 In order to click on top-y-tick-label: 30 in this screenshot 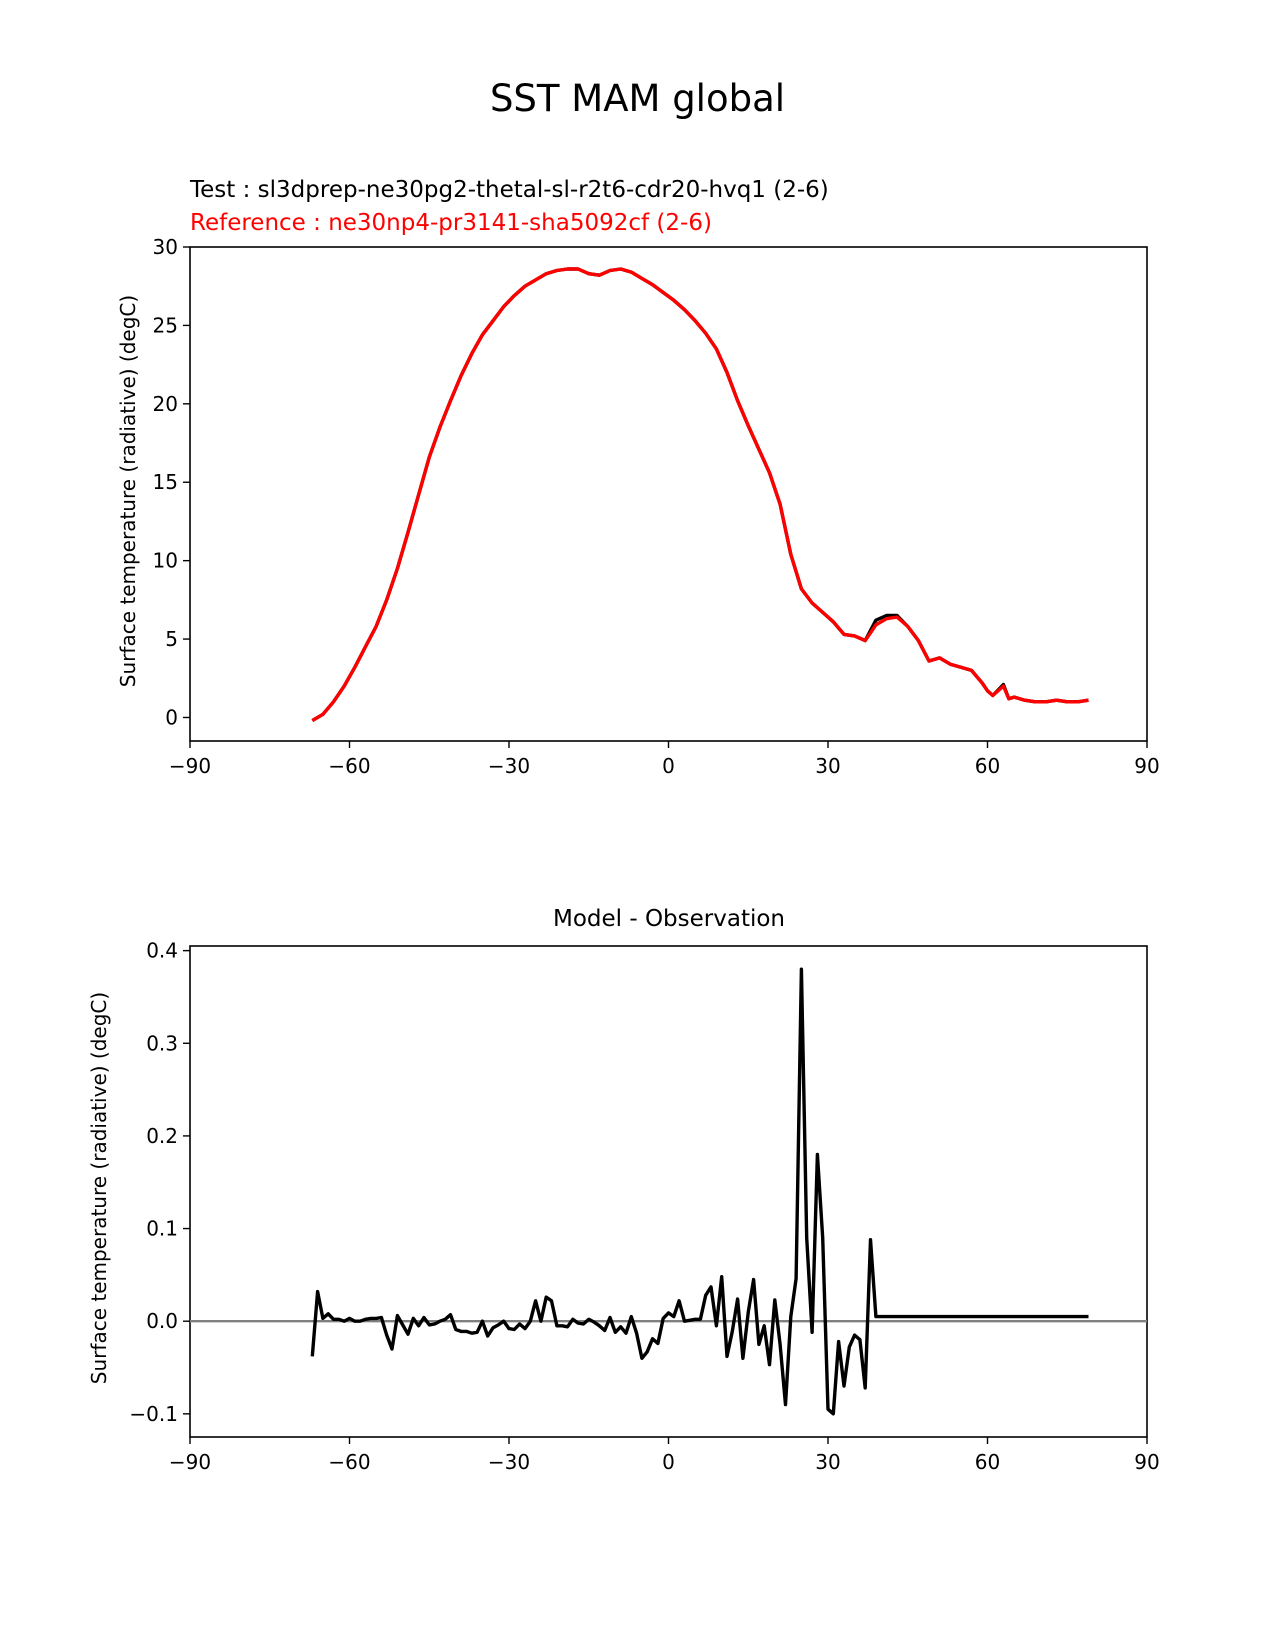, I will do `click(165, 247)`.